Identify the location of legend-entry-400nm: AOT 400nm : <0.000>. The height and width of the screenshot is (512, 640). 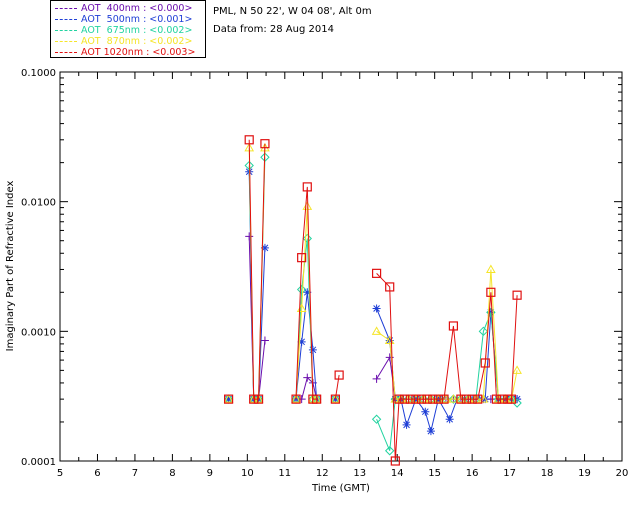
(130, 8).